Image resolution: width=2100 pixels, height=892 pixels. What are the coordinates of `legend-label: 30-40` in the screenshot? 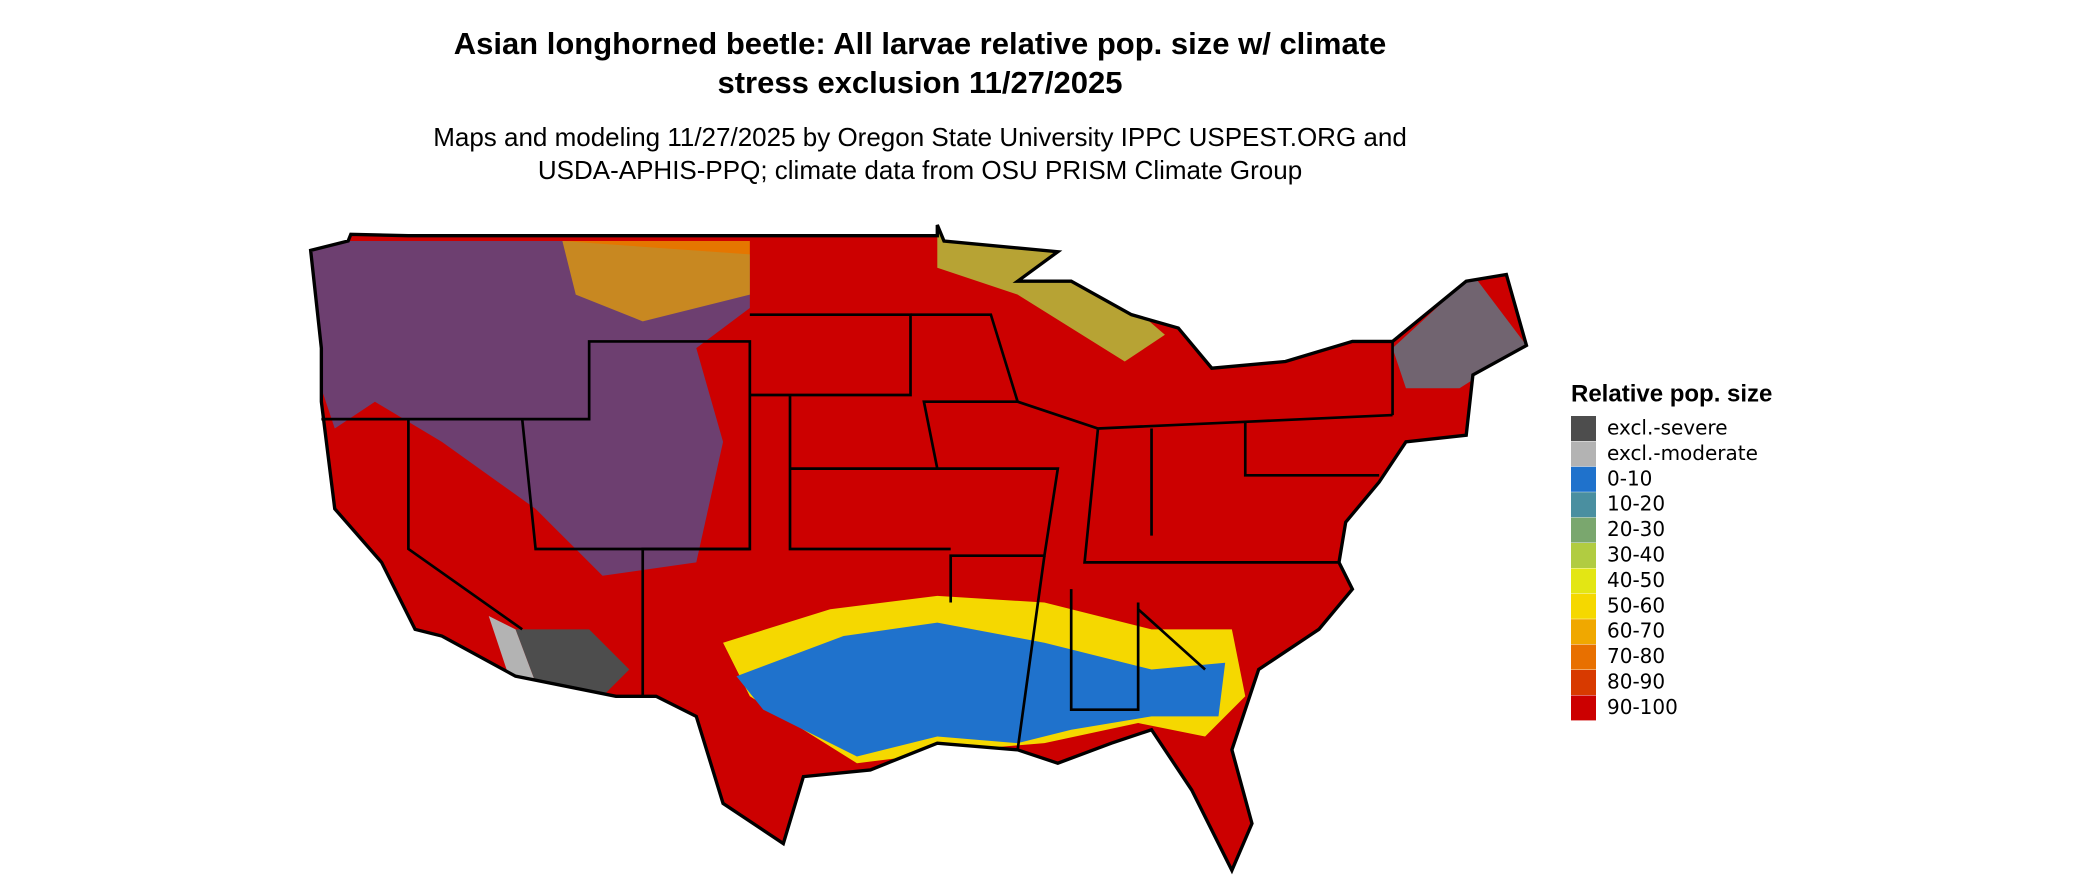 It's located at (1636, 555).